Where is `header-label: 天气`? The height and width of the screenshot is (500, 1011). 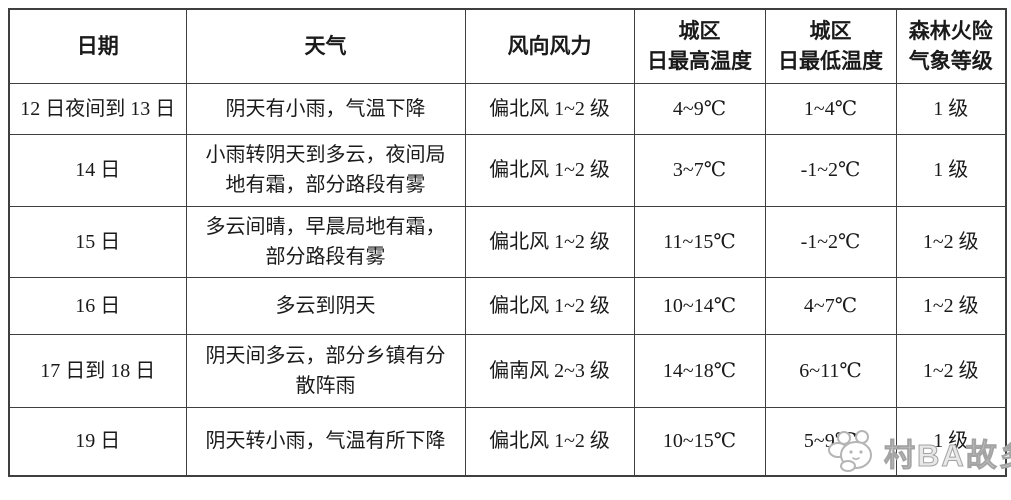 header-label: 天气 is located at coordinates (325, 46).